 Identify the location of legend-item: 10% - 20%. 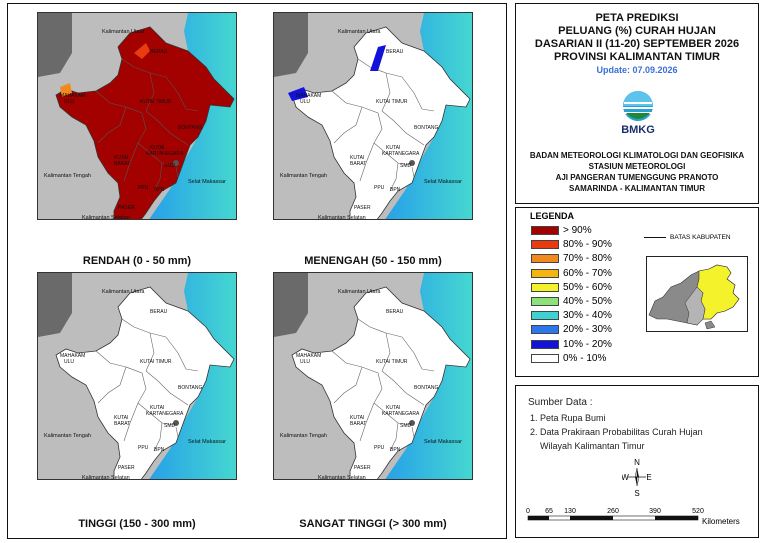
(571, 344).